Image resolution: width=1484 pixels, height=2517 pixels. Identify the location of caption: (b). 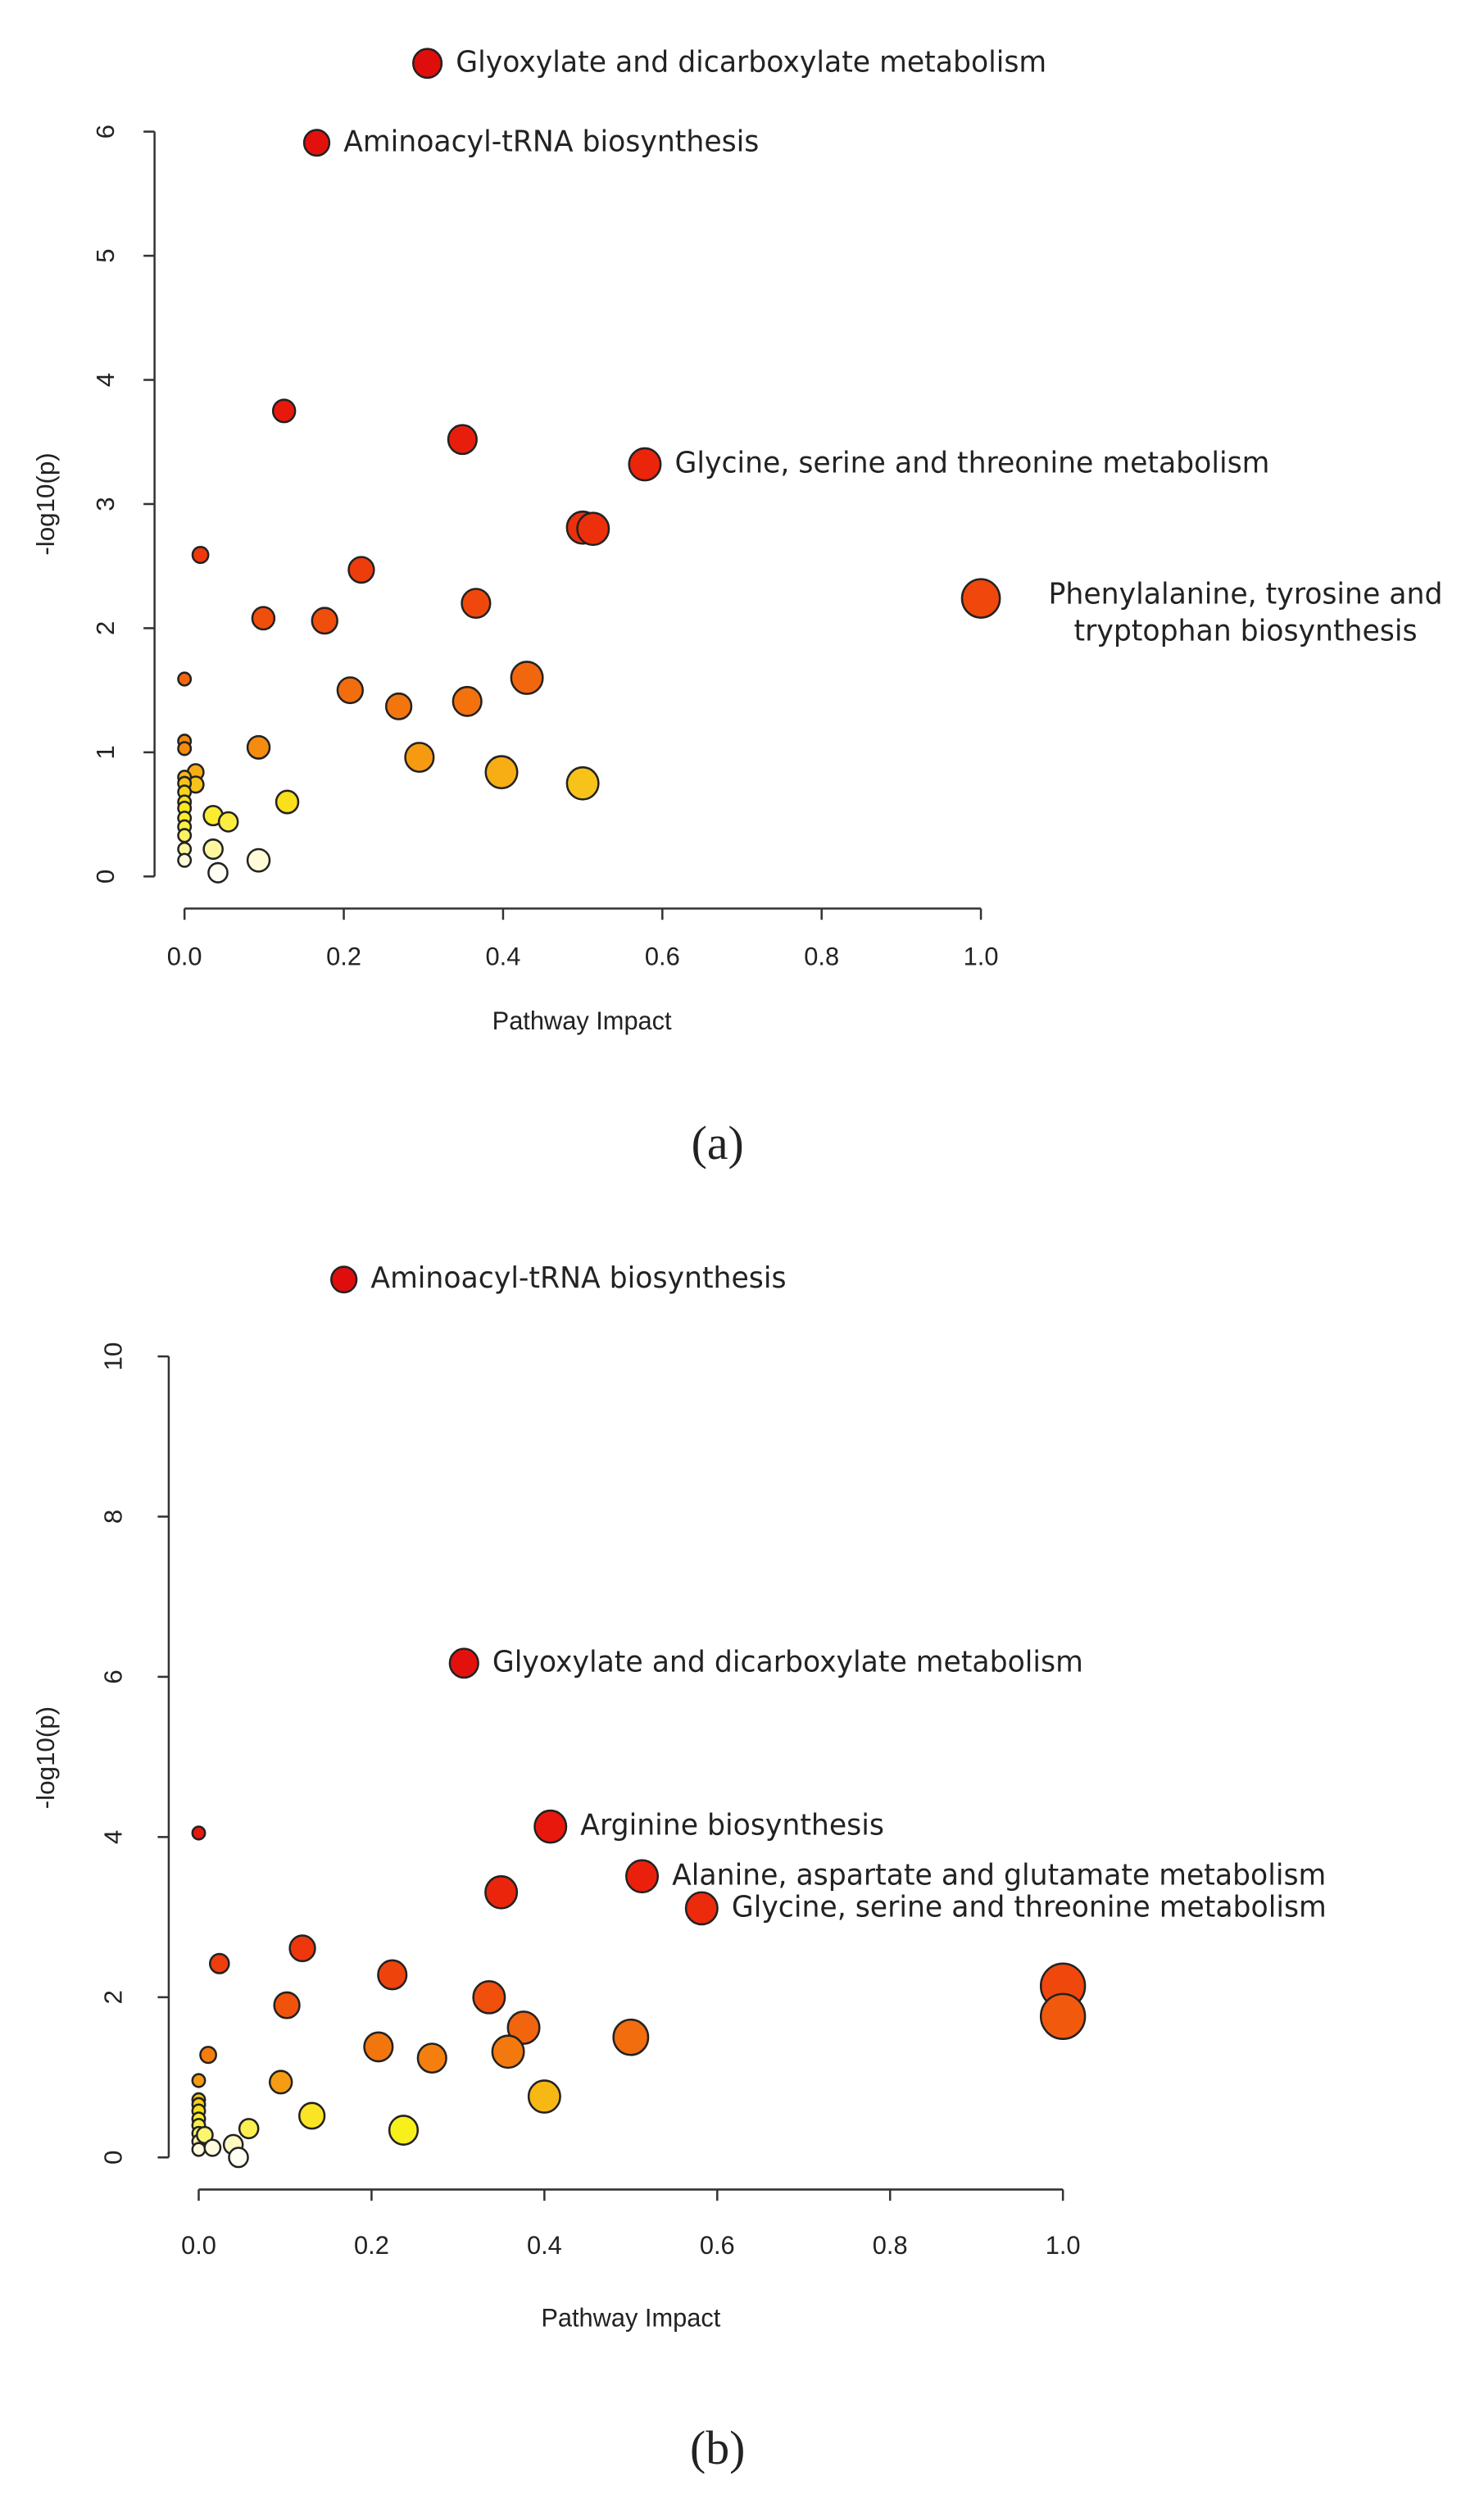
(717, 2448).